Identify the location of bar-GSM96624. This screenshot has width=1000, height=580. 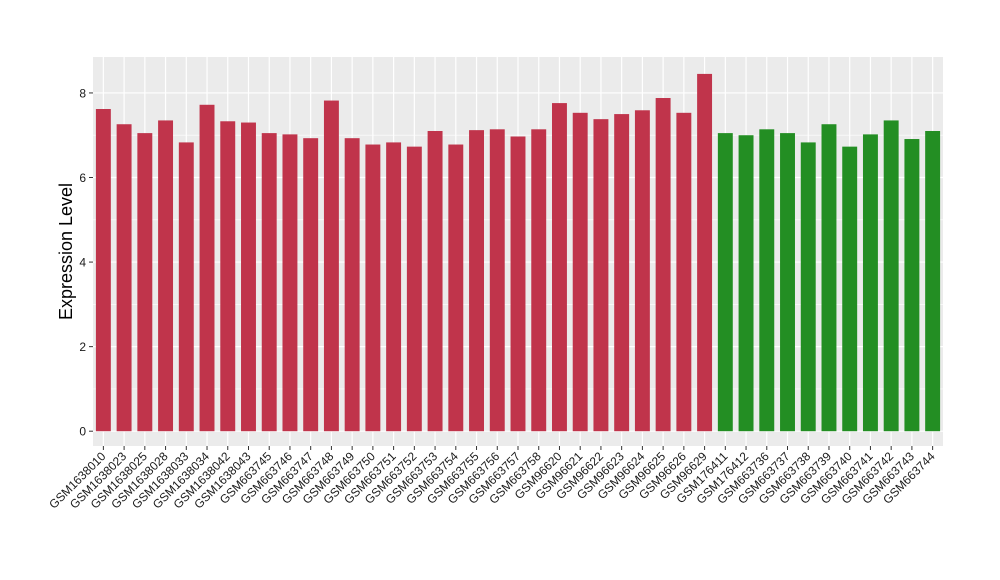
(642, 271).